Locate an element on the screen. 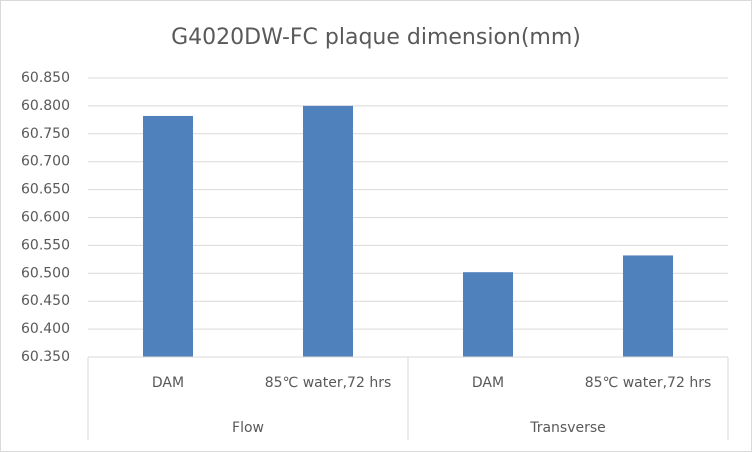  group-label: Flow is located at coordinates (248, 428).